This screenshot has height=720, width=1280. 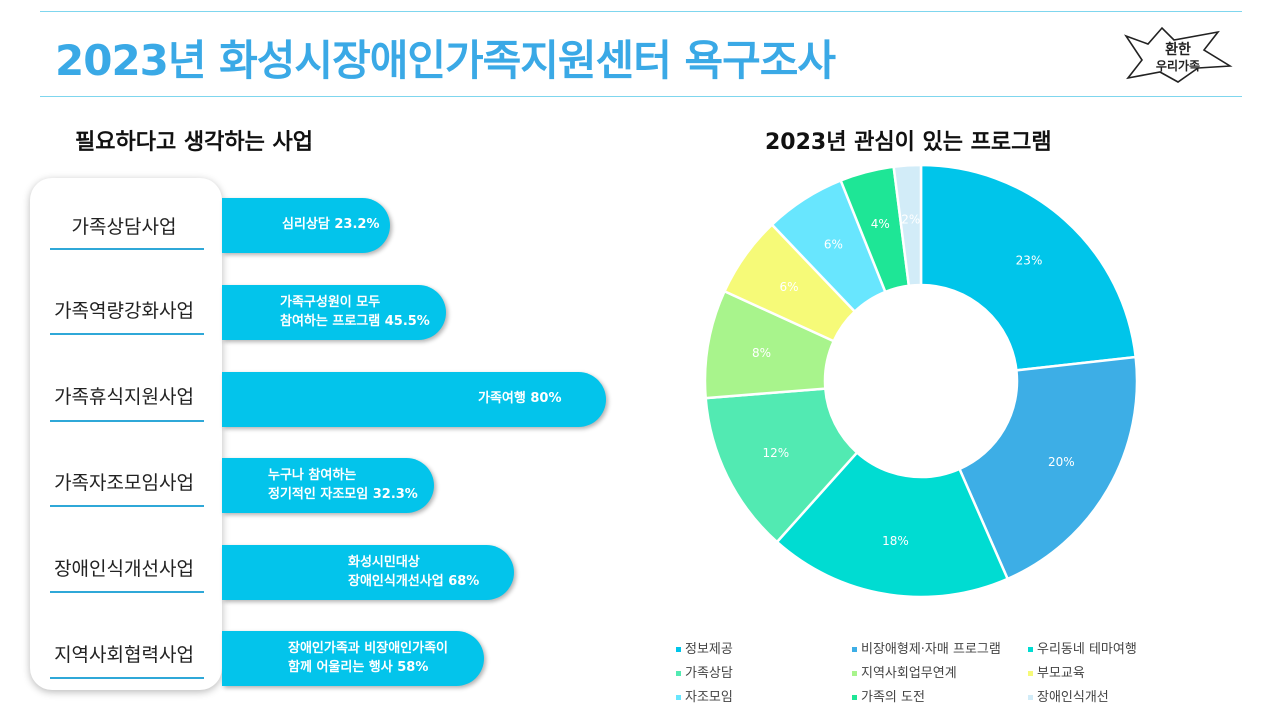 I want to click on category-label: 가족휴식지원사업, so click(x=124, y=397).